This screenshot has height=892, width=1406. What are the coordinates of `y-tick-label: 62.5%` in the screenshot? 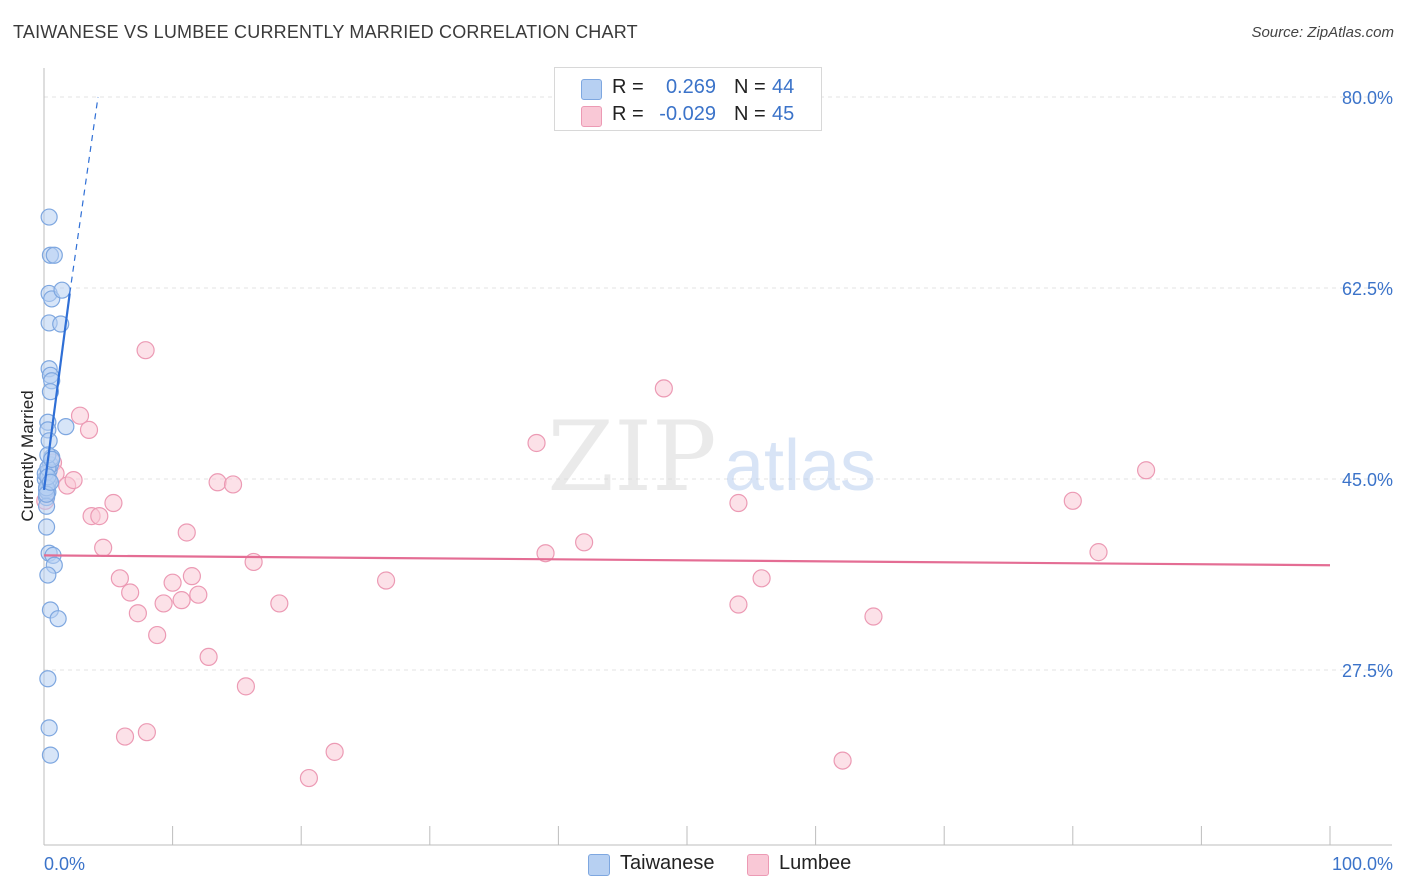 It's located at (1367, 289).